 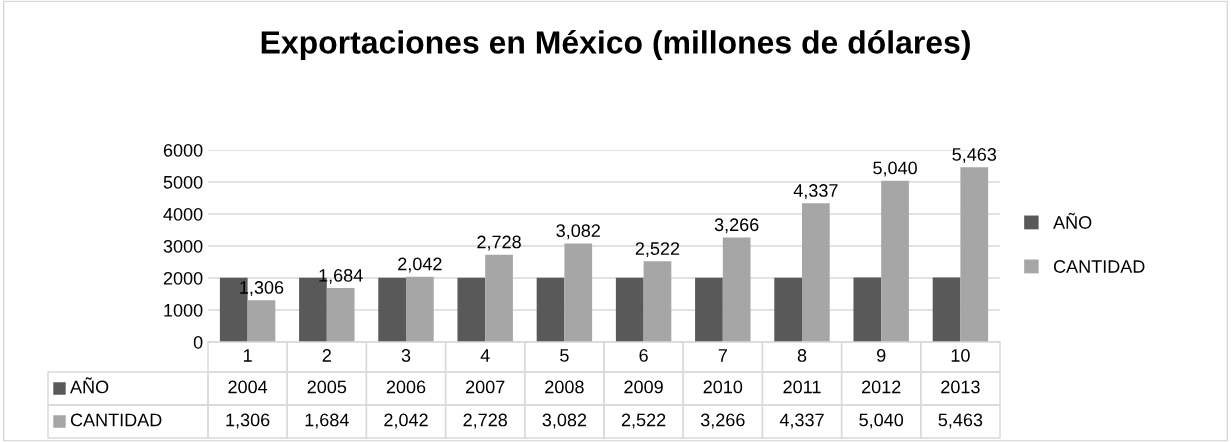 I want to click on data-label: 2007, so click(x=485, y=387).